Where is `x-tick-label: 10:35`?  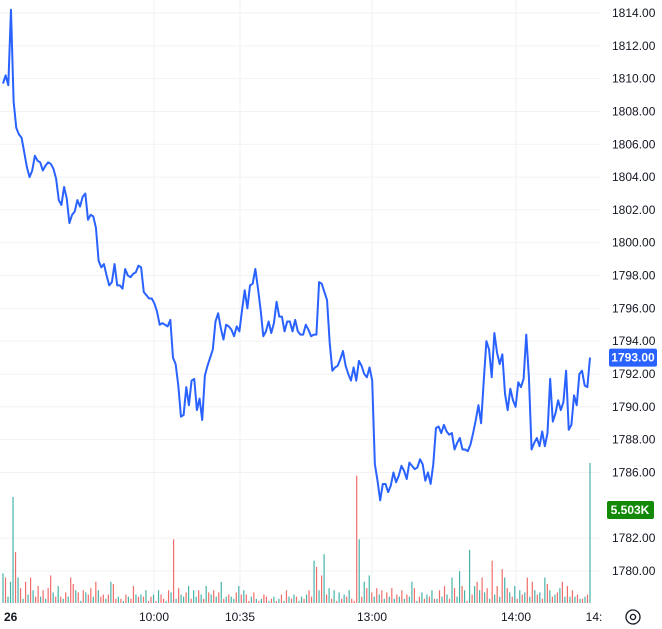
x-tick-label: 10:35 is located at coordinates (240, 617).